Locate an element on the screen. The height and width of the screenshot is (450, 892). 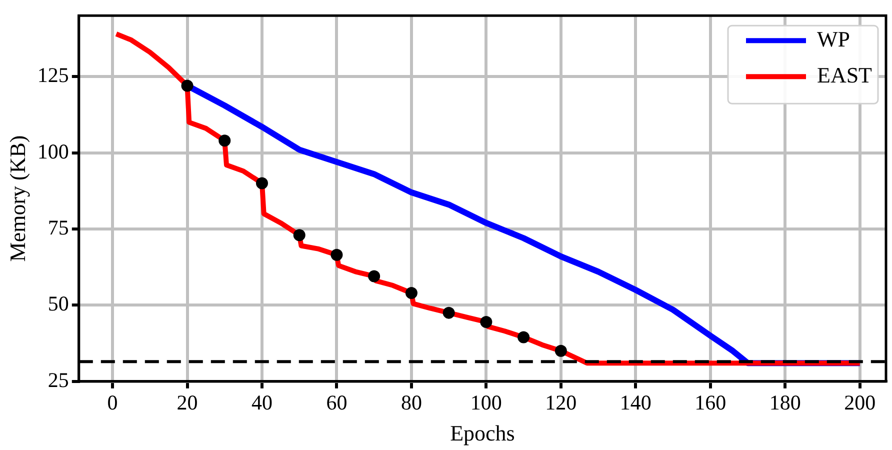
x-tick-label: 20 is located at coordinates (187, 402).